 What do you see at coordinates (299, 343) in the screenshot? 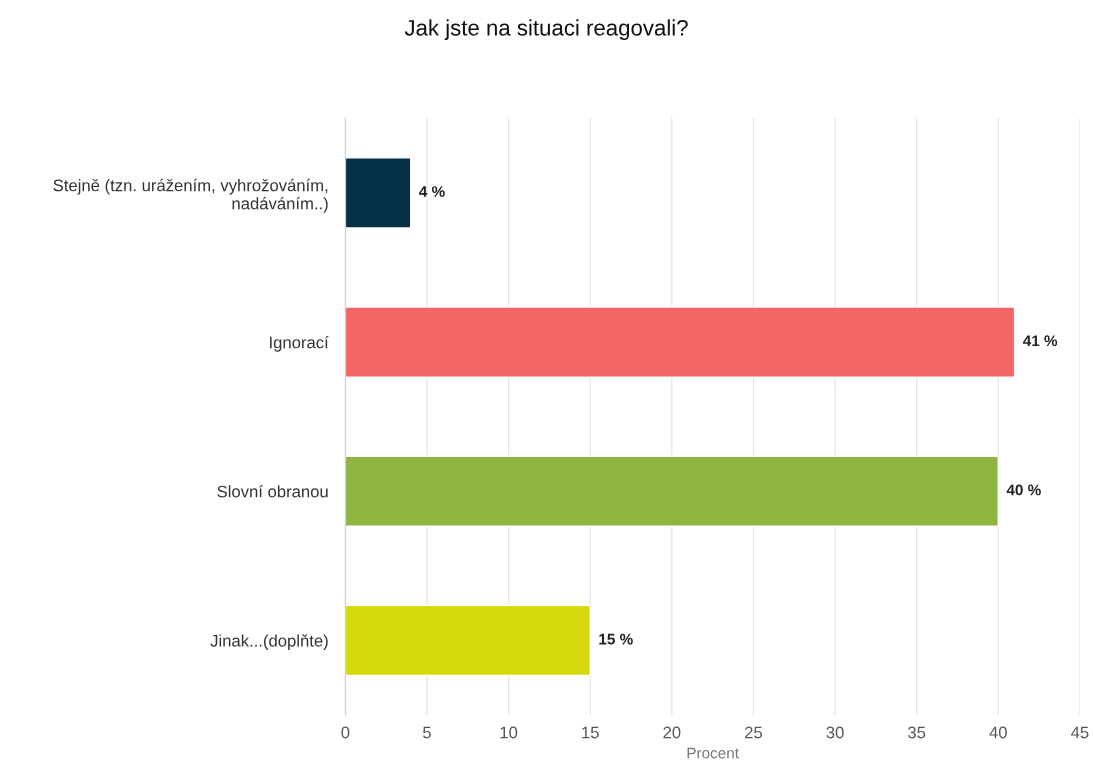
I see `y-tick-label: Ignorací` at bounding box center [299, 343].